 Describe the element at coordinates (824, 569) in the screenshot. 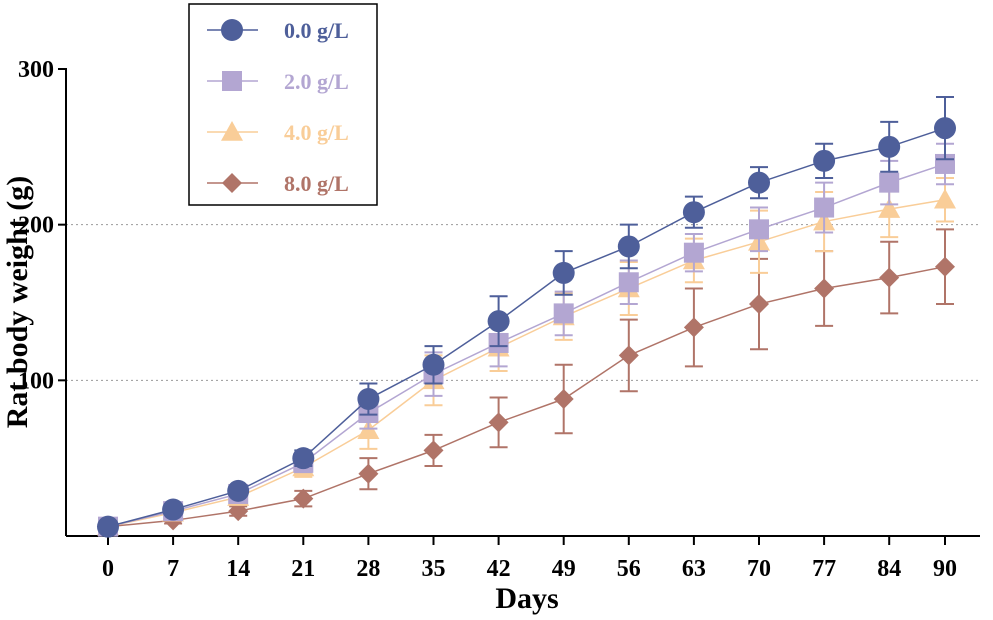

I see `x-tick-label: 77` at that location.